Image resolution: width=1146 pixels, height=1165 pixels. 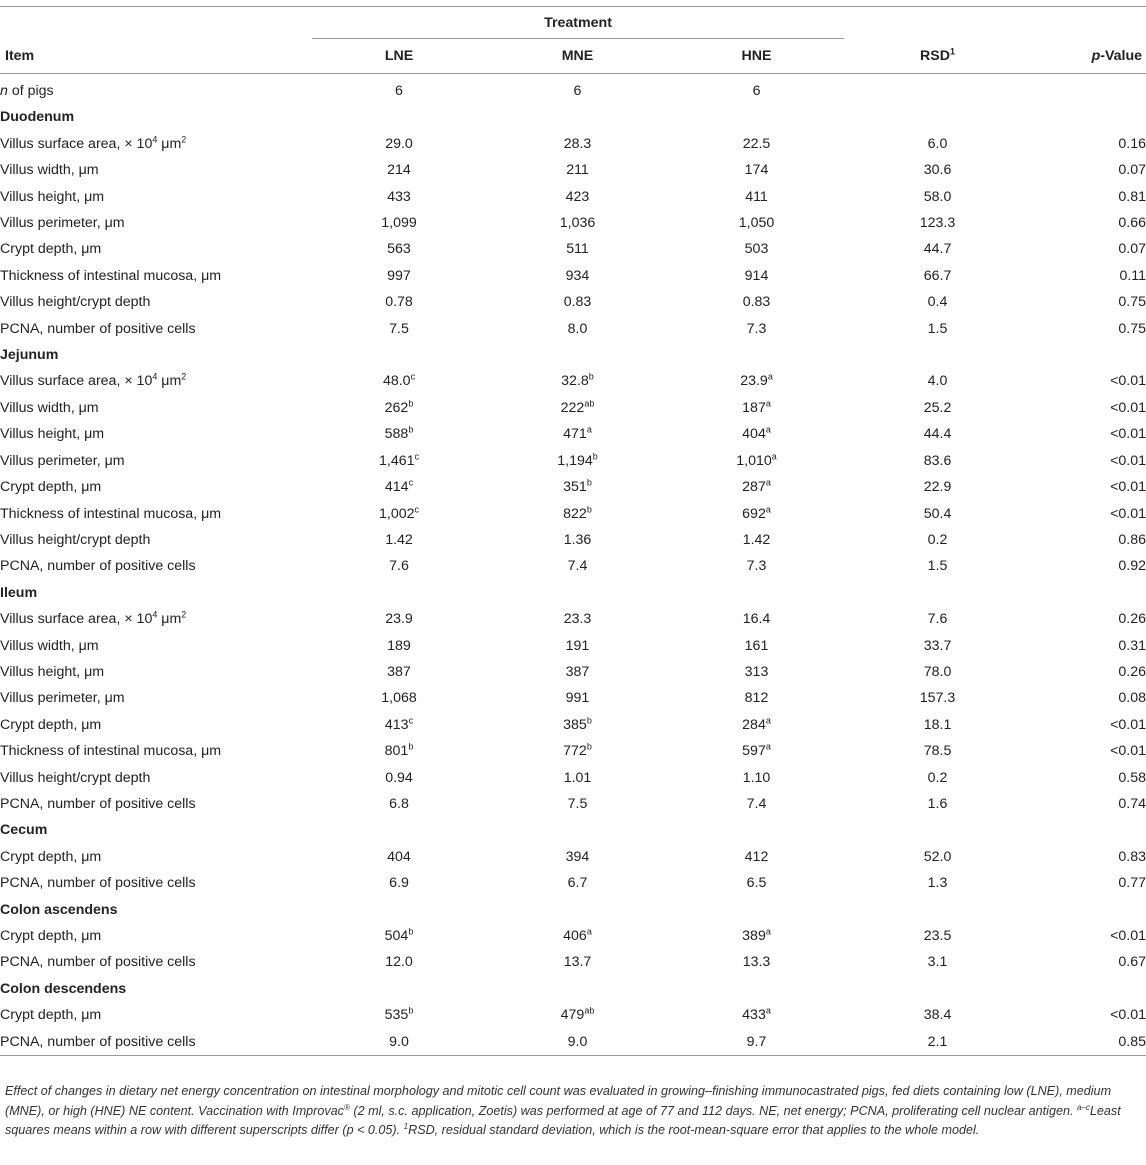 What do you see at coordinates (577, 196) in the screenshot?
I see `mne-cell: 423` at bounding box center [577, 196].